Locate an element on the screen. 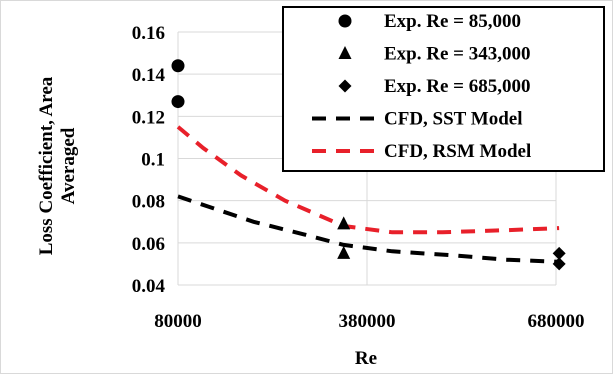 This screenshot has width=613, height=374. legend-label: Exp. Re = 85,000 is located at coordinates (452, 21).